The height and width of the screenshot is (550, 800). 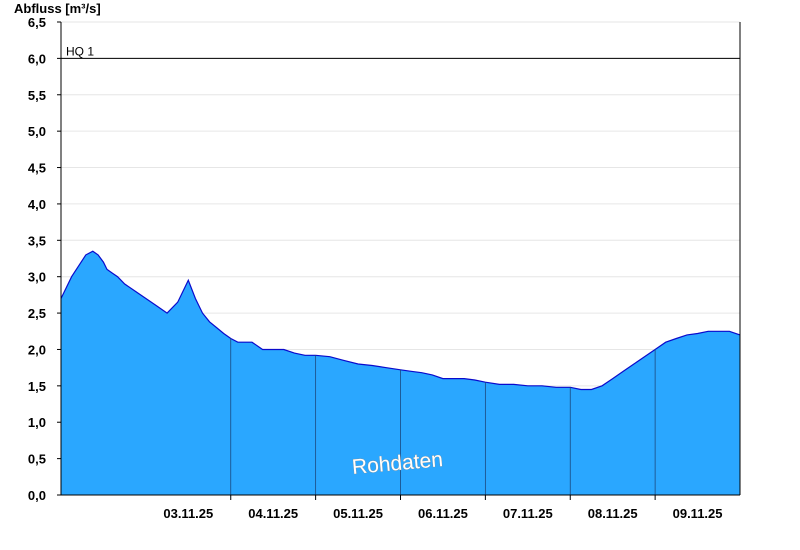 I want to click on y-tick-label: 5,5, so click(x=37, y=95).